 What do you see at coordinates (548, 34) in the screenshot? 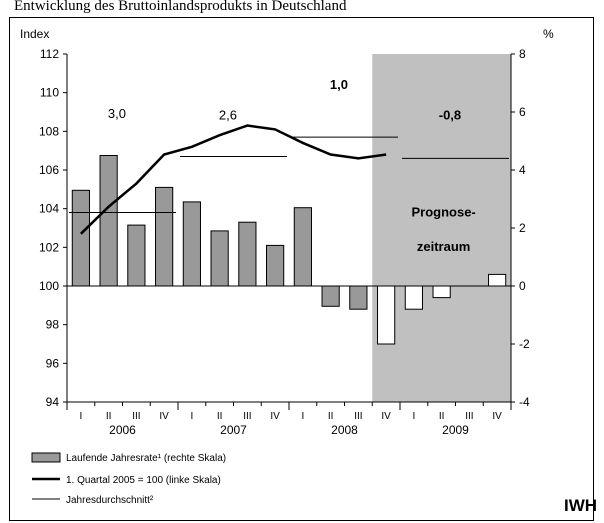
I see `right-axis-title: %` at bounding box center [548, 34].